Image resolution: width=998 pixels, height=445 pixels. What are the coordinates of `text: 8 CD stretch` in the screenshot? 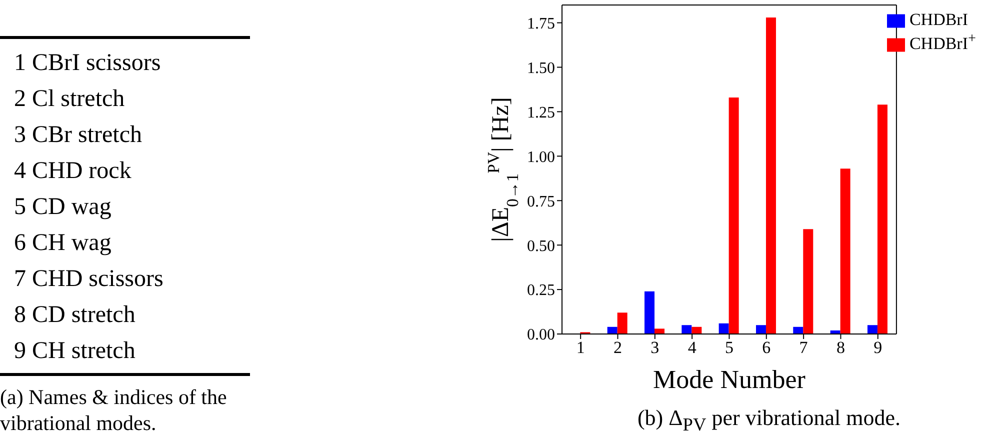 It's located at (75, 315).